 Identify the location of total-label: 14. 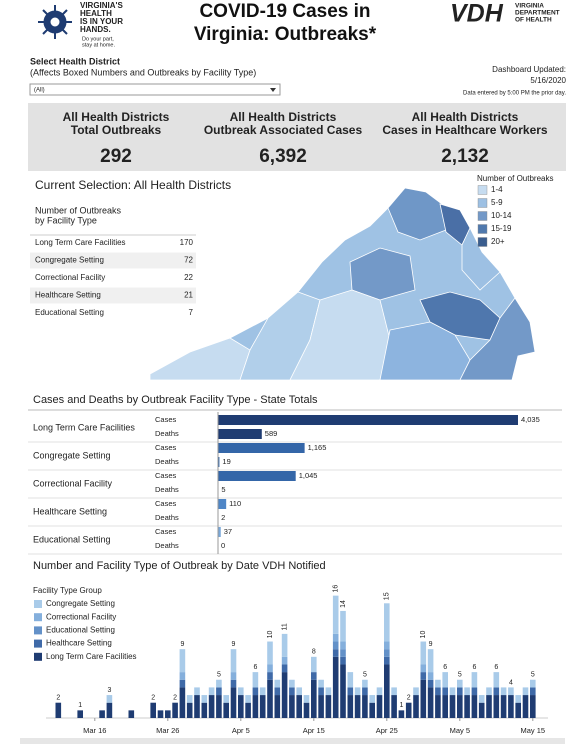
(343, 604).